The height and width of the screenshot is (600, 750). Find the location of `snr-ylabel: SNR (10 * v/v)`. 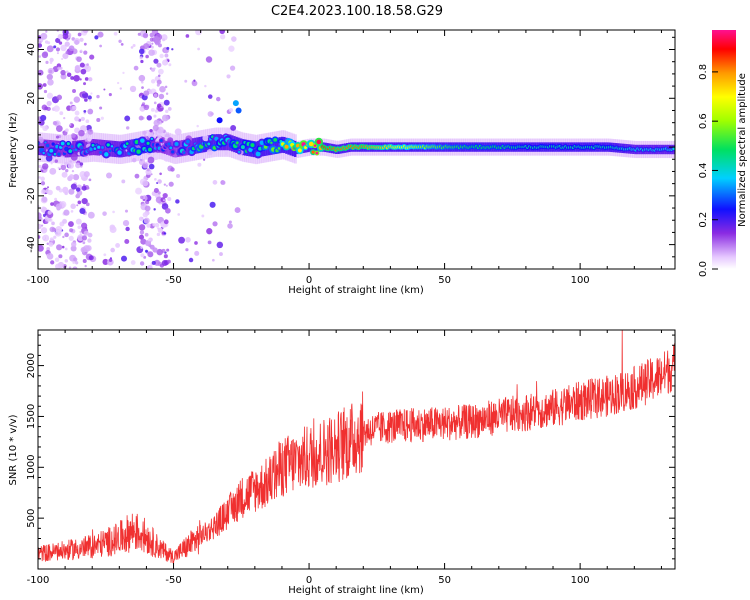

snr-ylabel: SNR (10 * v/v) is located at coordinates (13, 449).